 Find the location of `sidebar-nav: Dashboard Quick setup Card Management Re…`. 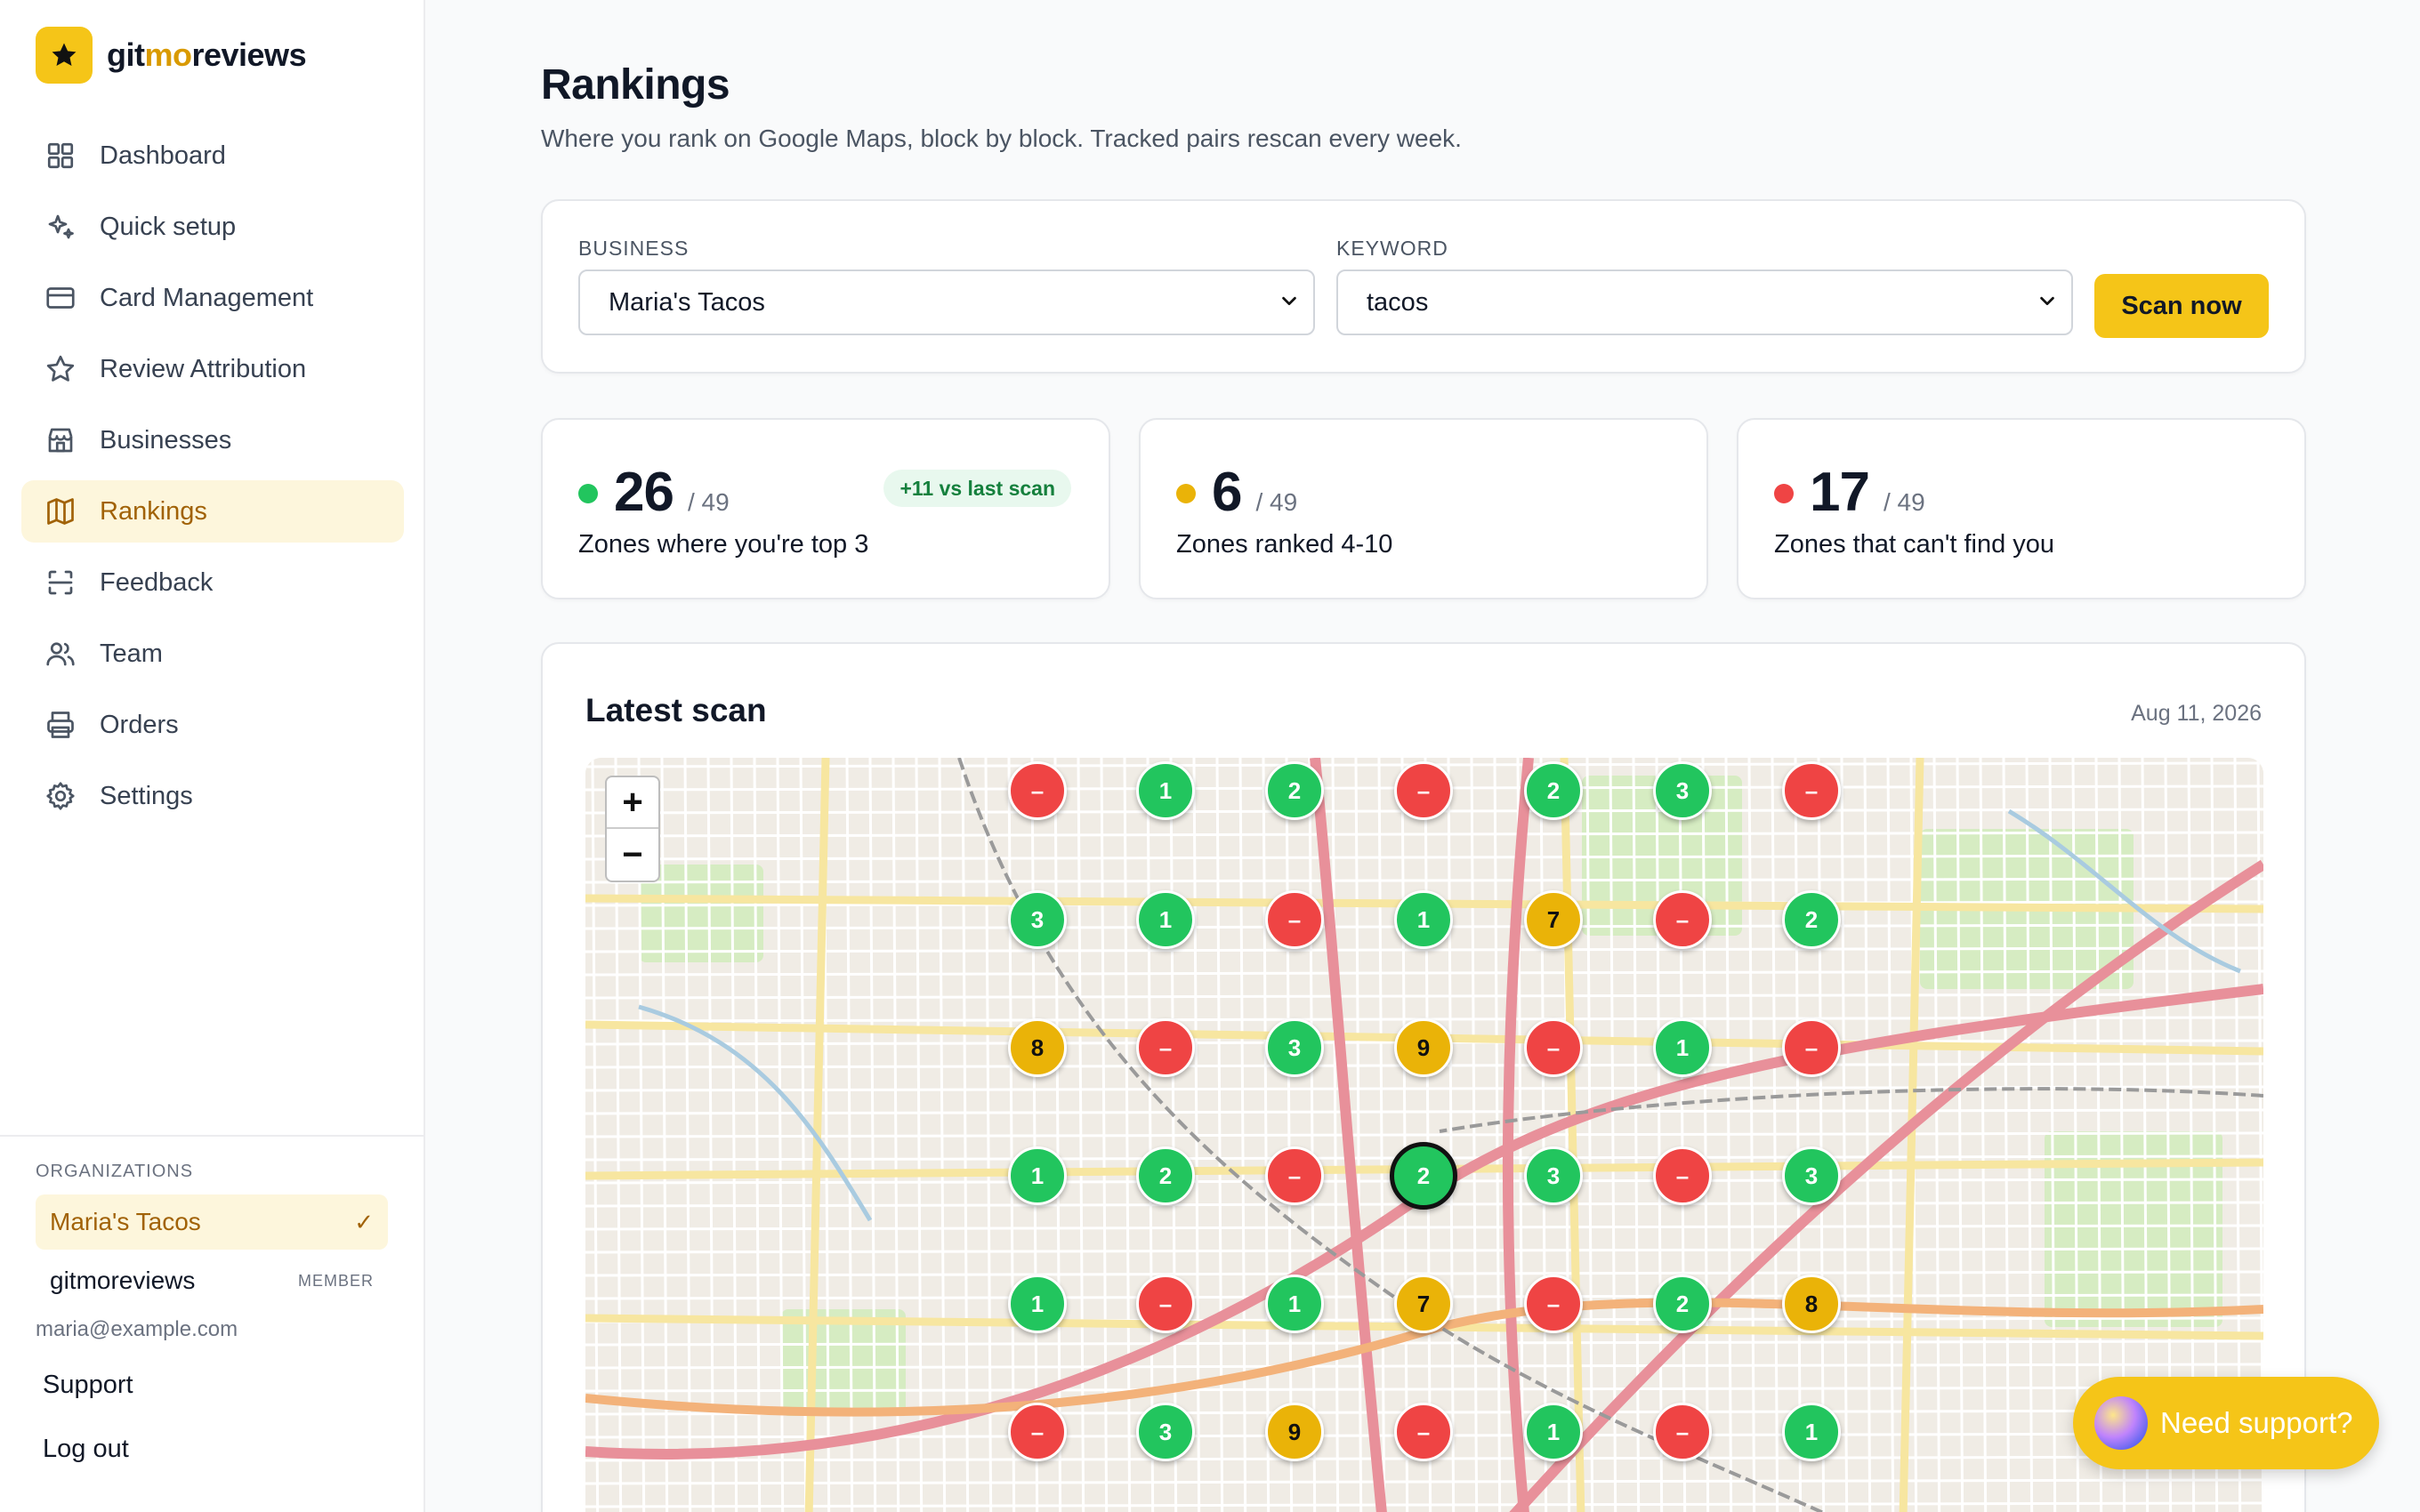

sidebar-nav: Dashboard Quick setup Card Management Re… is located at coordinates (212, 481).